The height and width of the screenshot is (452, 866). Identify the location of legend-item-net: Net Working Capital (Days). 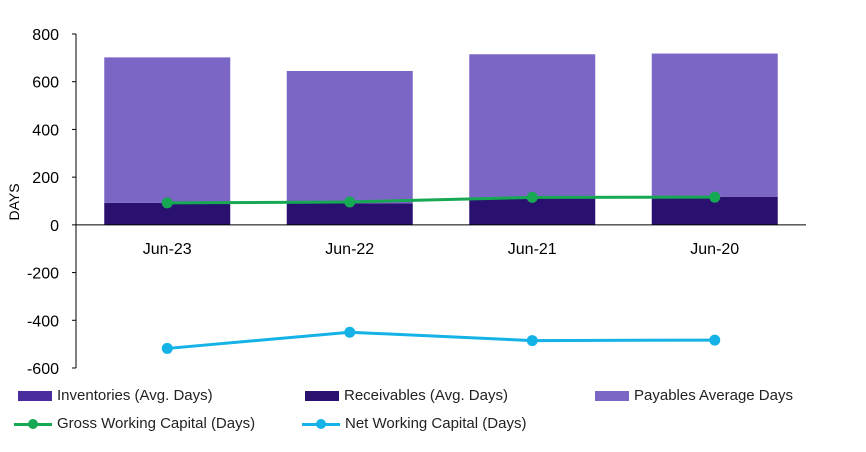
(414, 423).